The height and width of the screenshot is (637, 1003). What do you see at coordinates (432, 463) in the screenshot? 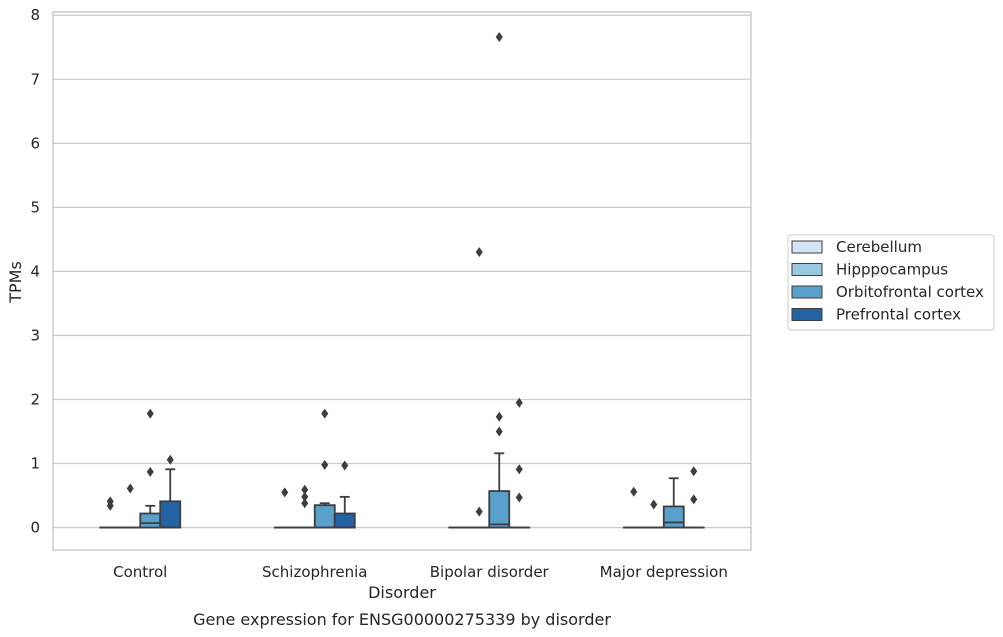
I see `series-prefrontal-cortex` at bounding box center [432, 463].